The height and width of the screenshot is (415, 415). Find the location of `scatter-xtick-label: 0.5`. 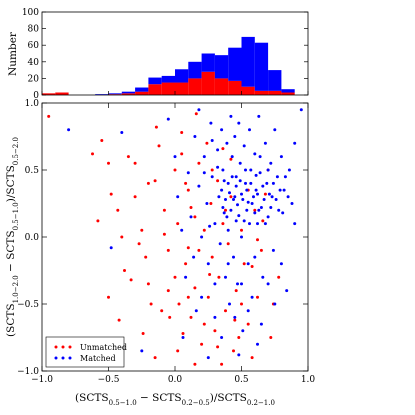

scatter-xtick-label: 0.5 is located at coordinates (241, 380).